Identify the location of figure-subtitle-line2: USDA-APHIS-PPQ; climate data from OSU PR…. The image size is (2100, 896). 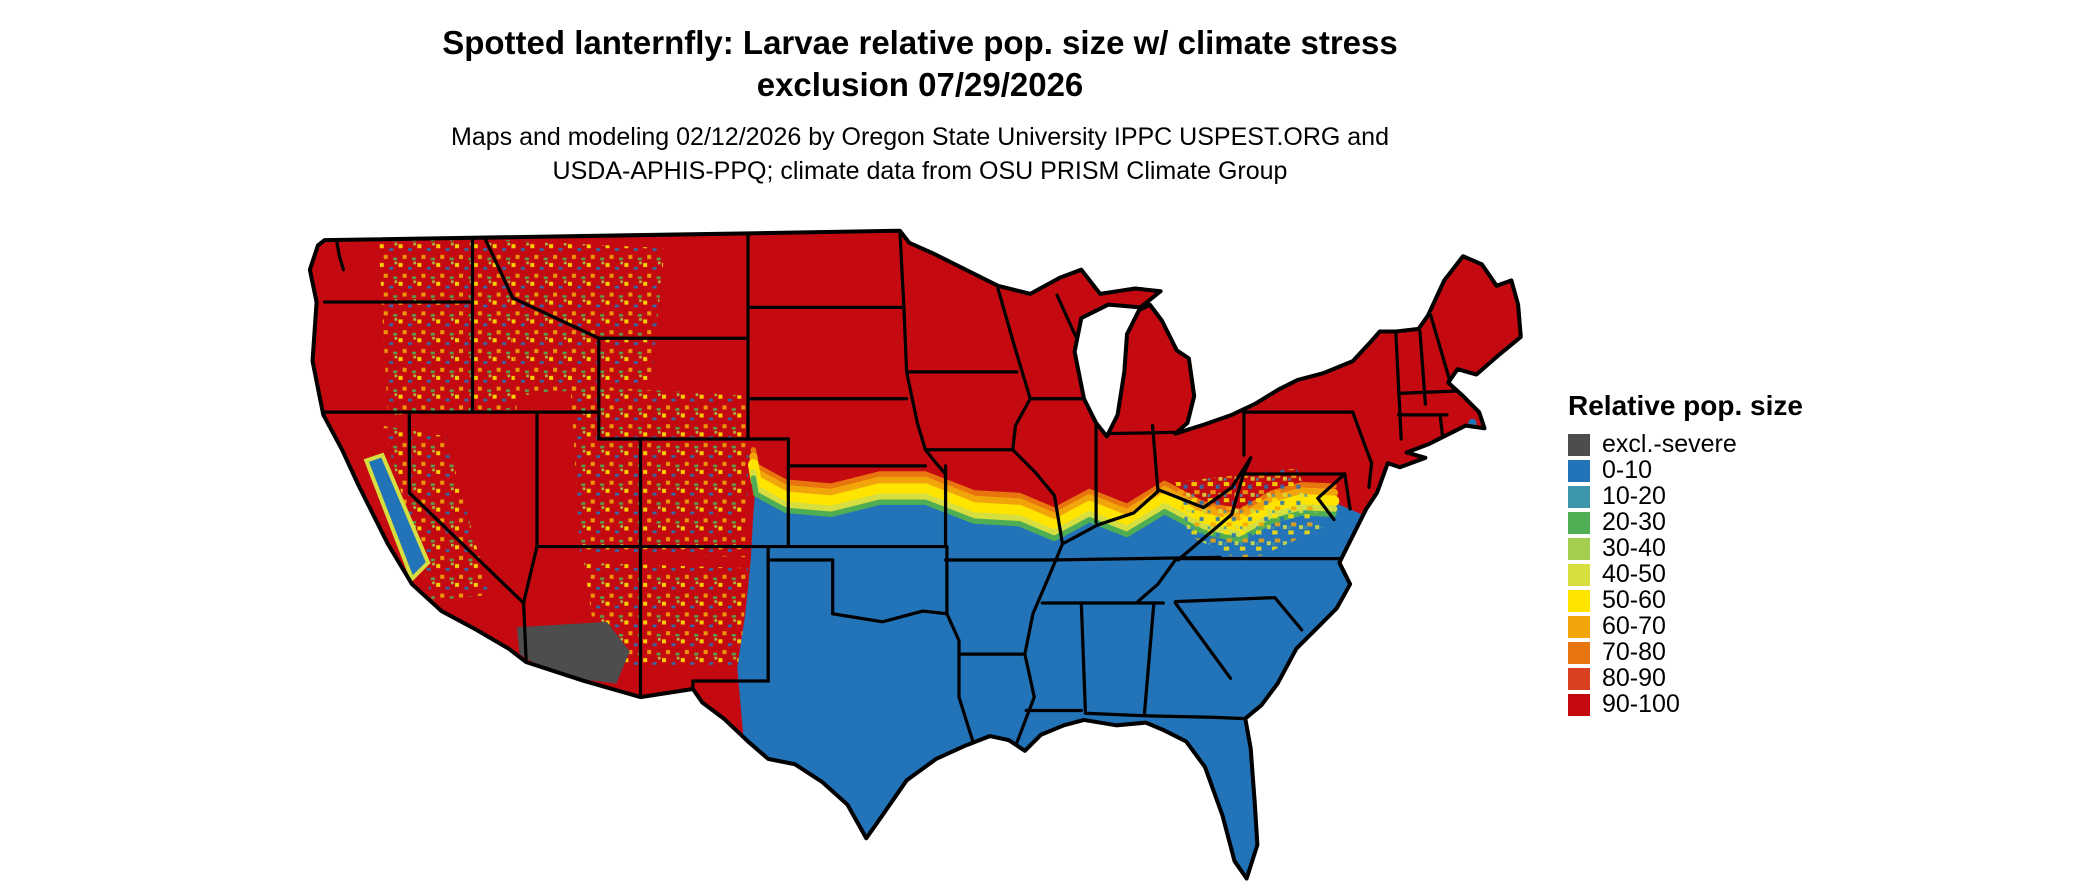
(920, 171).